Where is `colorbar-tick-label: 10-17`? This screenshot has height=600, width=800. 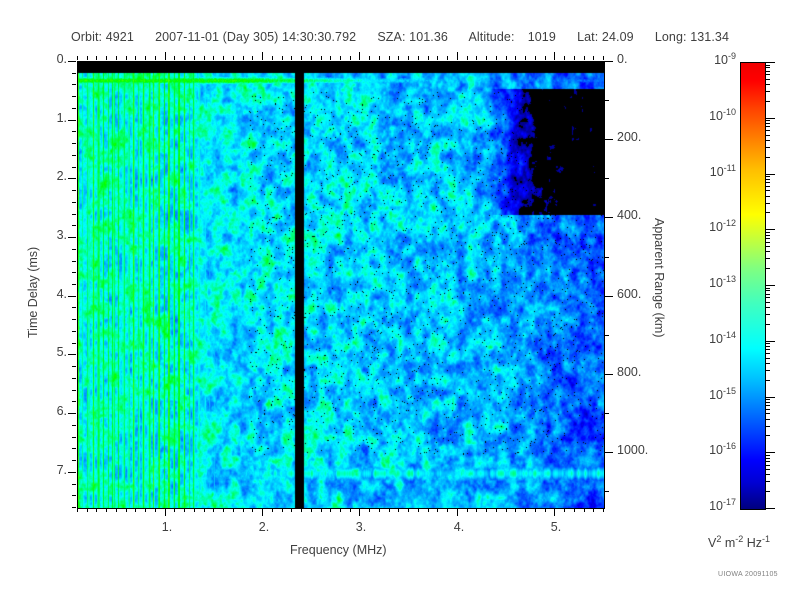
colorbar-tick-label: 10-17 is located at coordinates (722, 504).